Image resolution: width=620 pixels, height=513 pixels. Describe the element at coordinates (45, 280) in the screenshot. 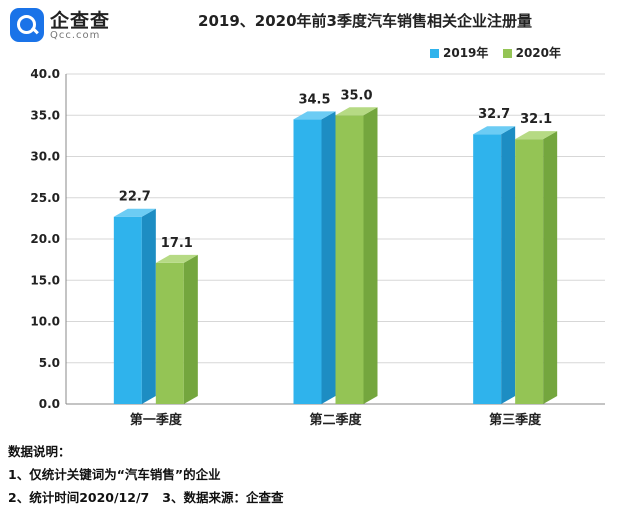

I see `y-tick-label: 15.0` at that location.